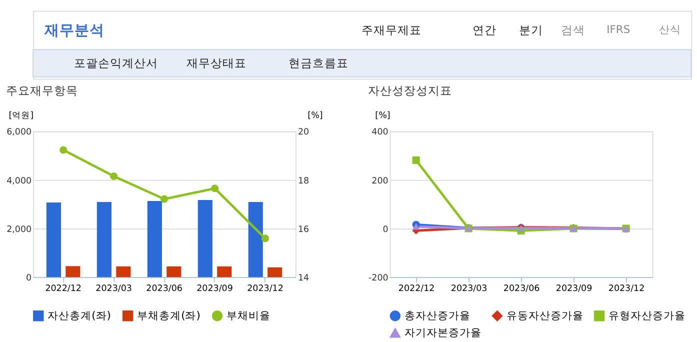 This screenshot has height=342, width=697. Describe the element at coordinates (618, 29) in the screenshot. I see `text: IFRS` at that location.